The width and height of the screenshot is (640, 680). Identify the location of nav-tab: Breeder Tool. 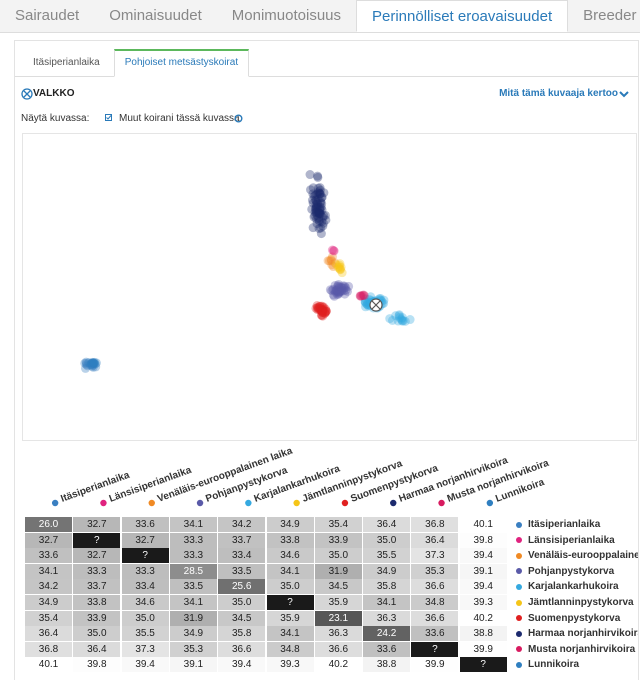
(611, 15).